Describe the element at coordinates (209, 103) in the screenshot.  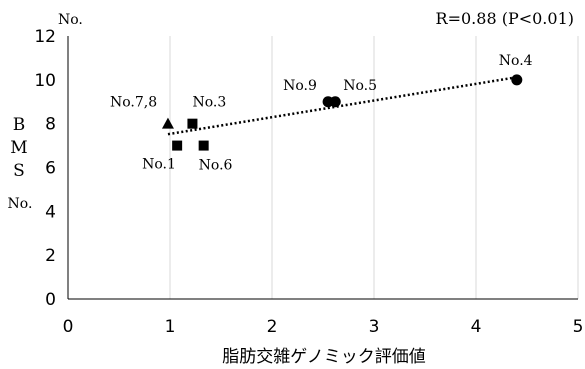
I see `point-label-1: No.3` at that location.